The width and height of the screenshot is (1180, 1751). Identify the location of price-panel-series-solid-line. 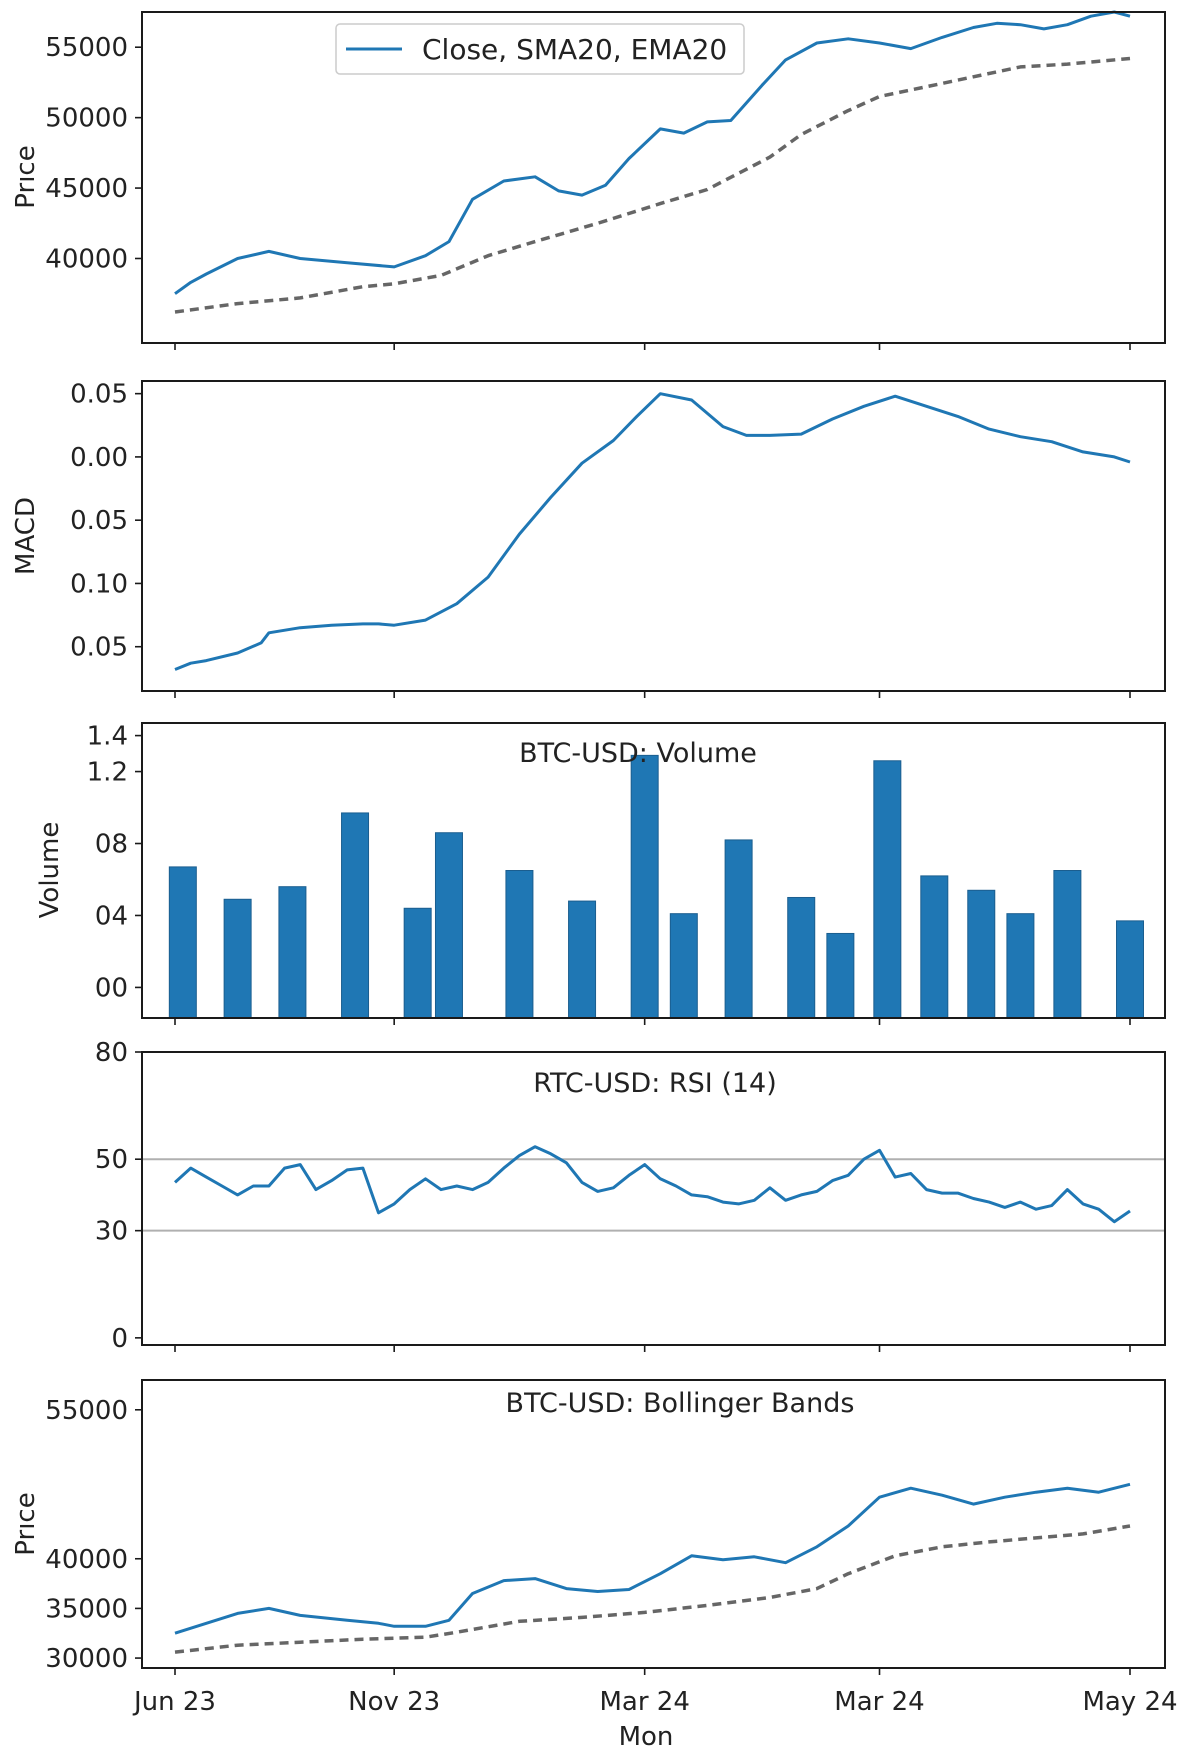
(652, 152).